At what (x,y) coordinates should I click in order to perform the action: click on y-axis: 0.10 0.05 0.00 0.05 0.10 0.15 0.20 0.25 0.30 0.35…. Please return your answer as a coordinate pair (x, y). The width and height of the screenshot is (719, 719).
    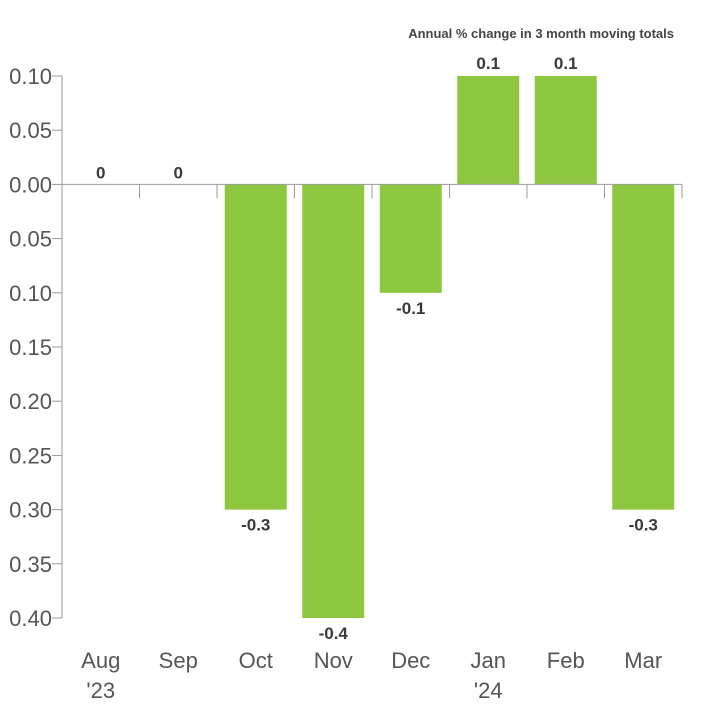
    Looking at the image, I should click on (36, 347).